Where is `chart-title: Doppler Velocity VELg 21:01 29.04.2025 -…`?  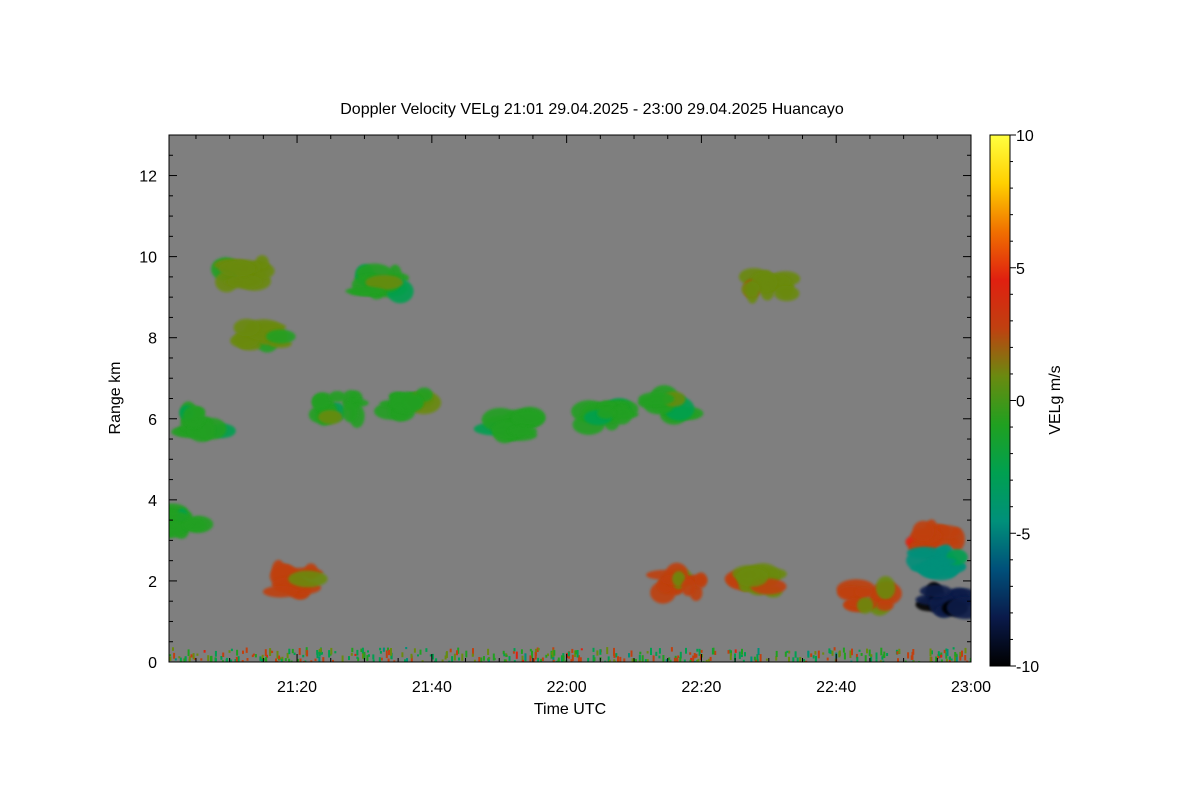
chart-title: Doppler Velocity VELg 21:01 29.04.2025 -… is located at coordinates (592, 109).